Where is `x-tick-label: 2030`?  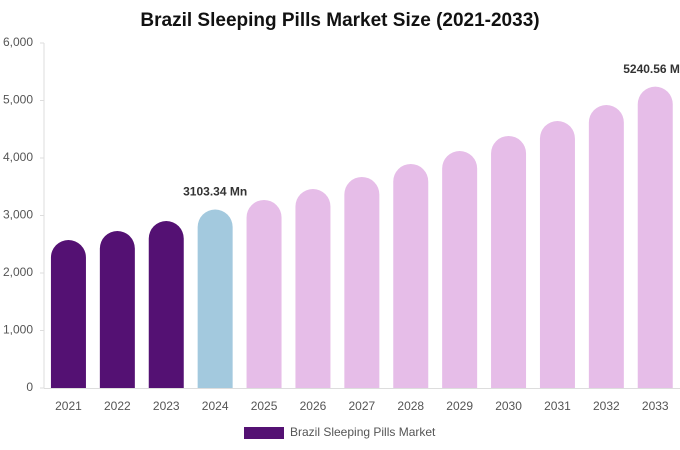
x-tick-label: 2030 is located at coordinates (508, 406).